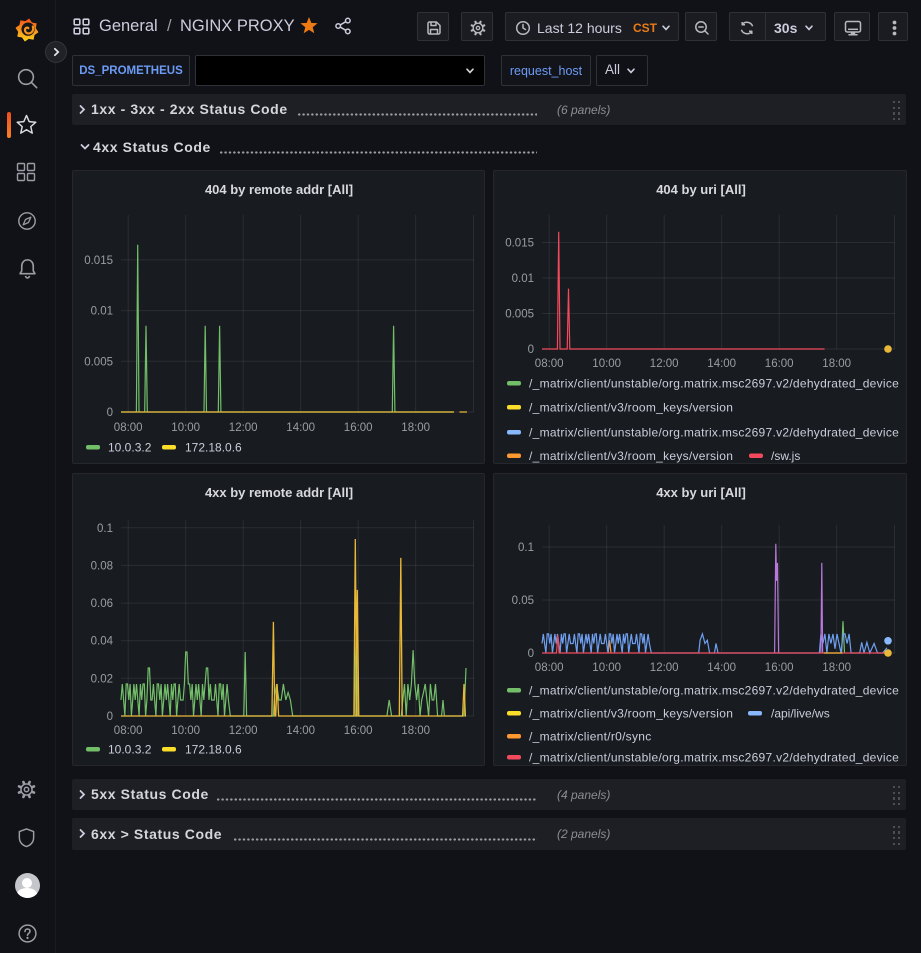  What do you see at coordinates (102, 566) in the screenshot?
I see `svg-text: 0.08` at bounding box center [102, 566].